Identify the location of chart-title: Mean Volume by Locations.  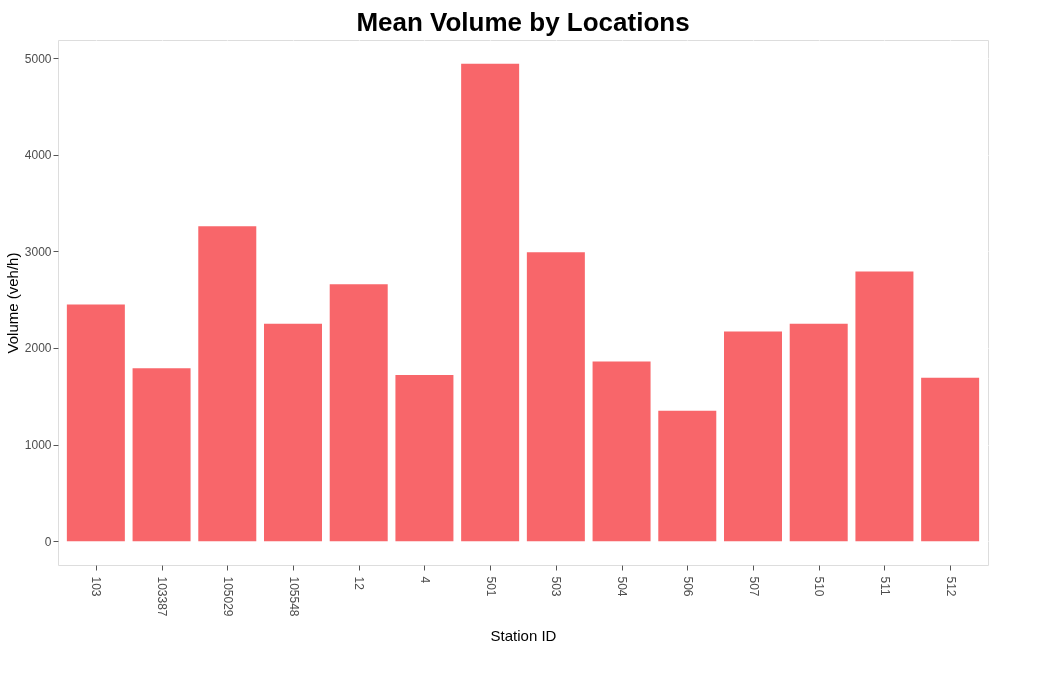
(523, 22).